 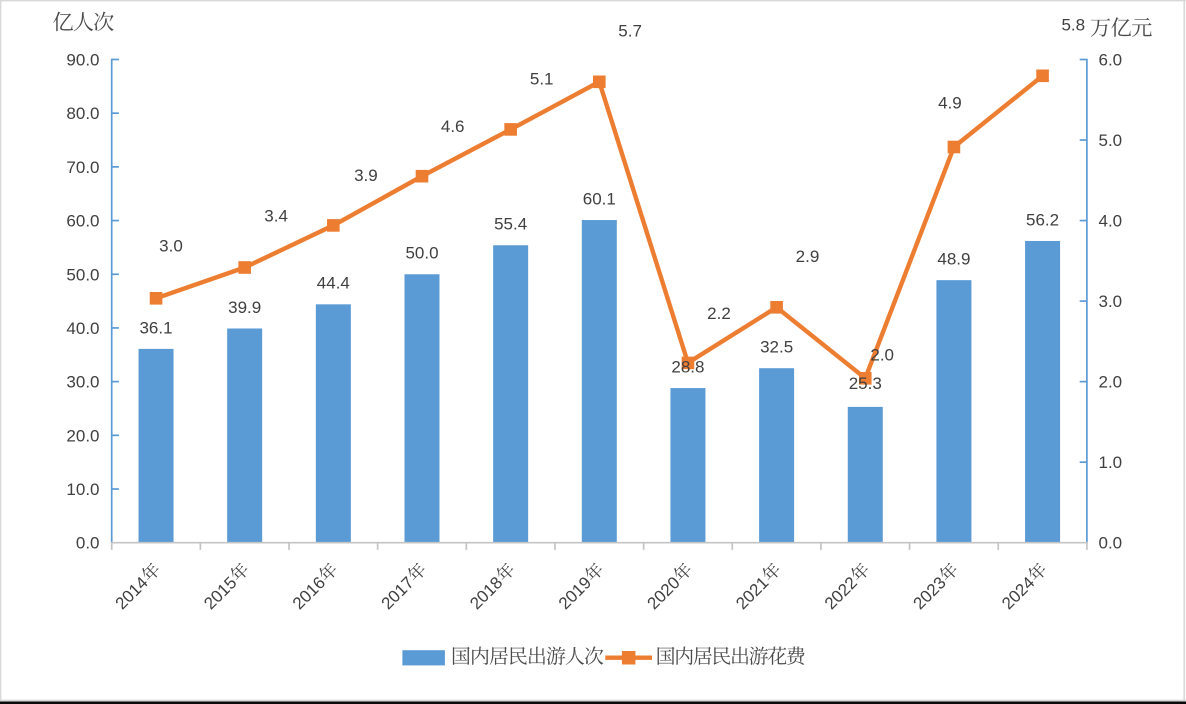 What do you see at coordinates (808, 256) in the screenshot?
I see `svg-text: 2.9` at bounding box center [808, 256].